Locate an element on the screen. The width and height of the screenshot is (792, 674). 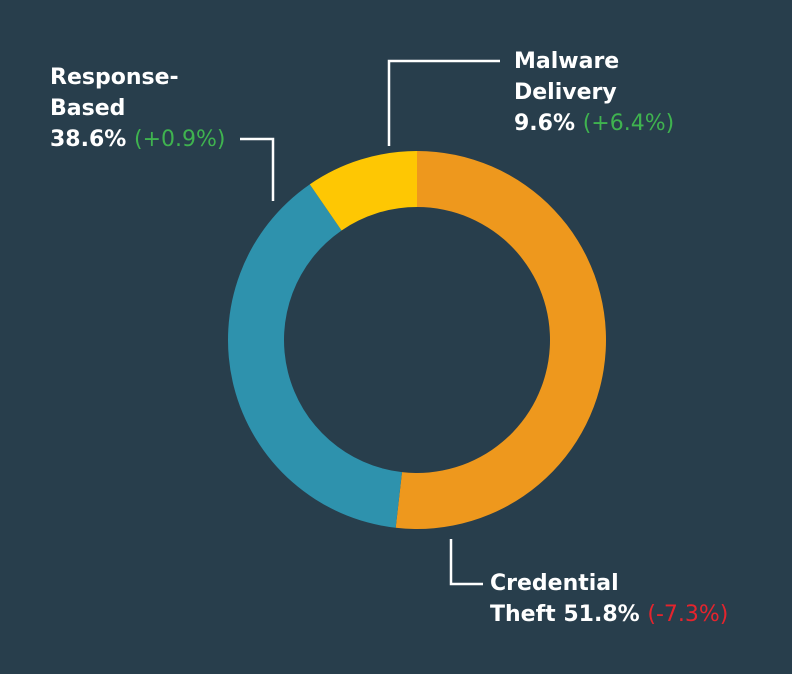
slice-name-line: Response- is located at coordinates (114, 77).